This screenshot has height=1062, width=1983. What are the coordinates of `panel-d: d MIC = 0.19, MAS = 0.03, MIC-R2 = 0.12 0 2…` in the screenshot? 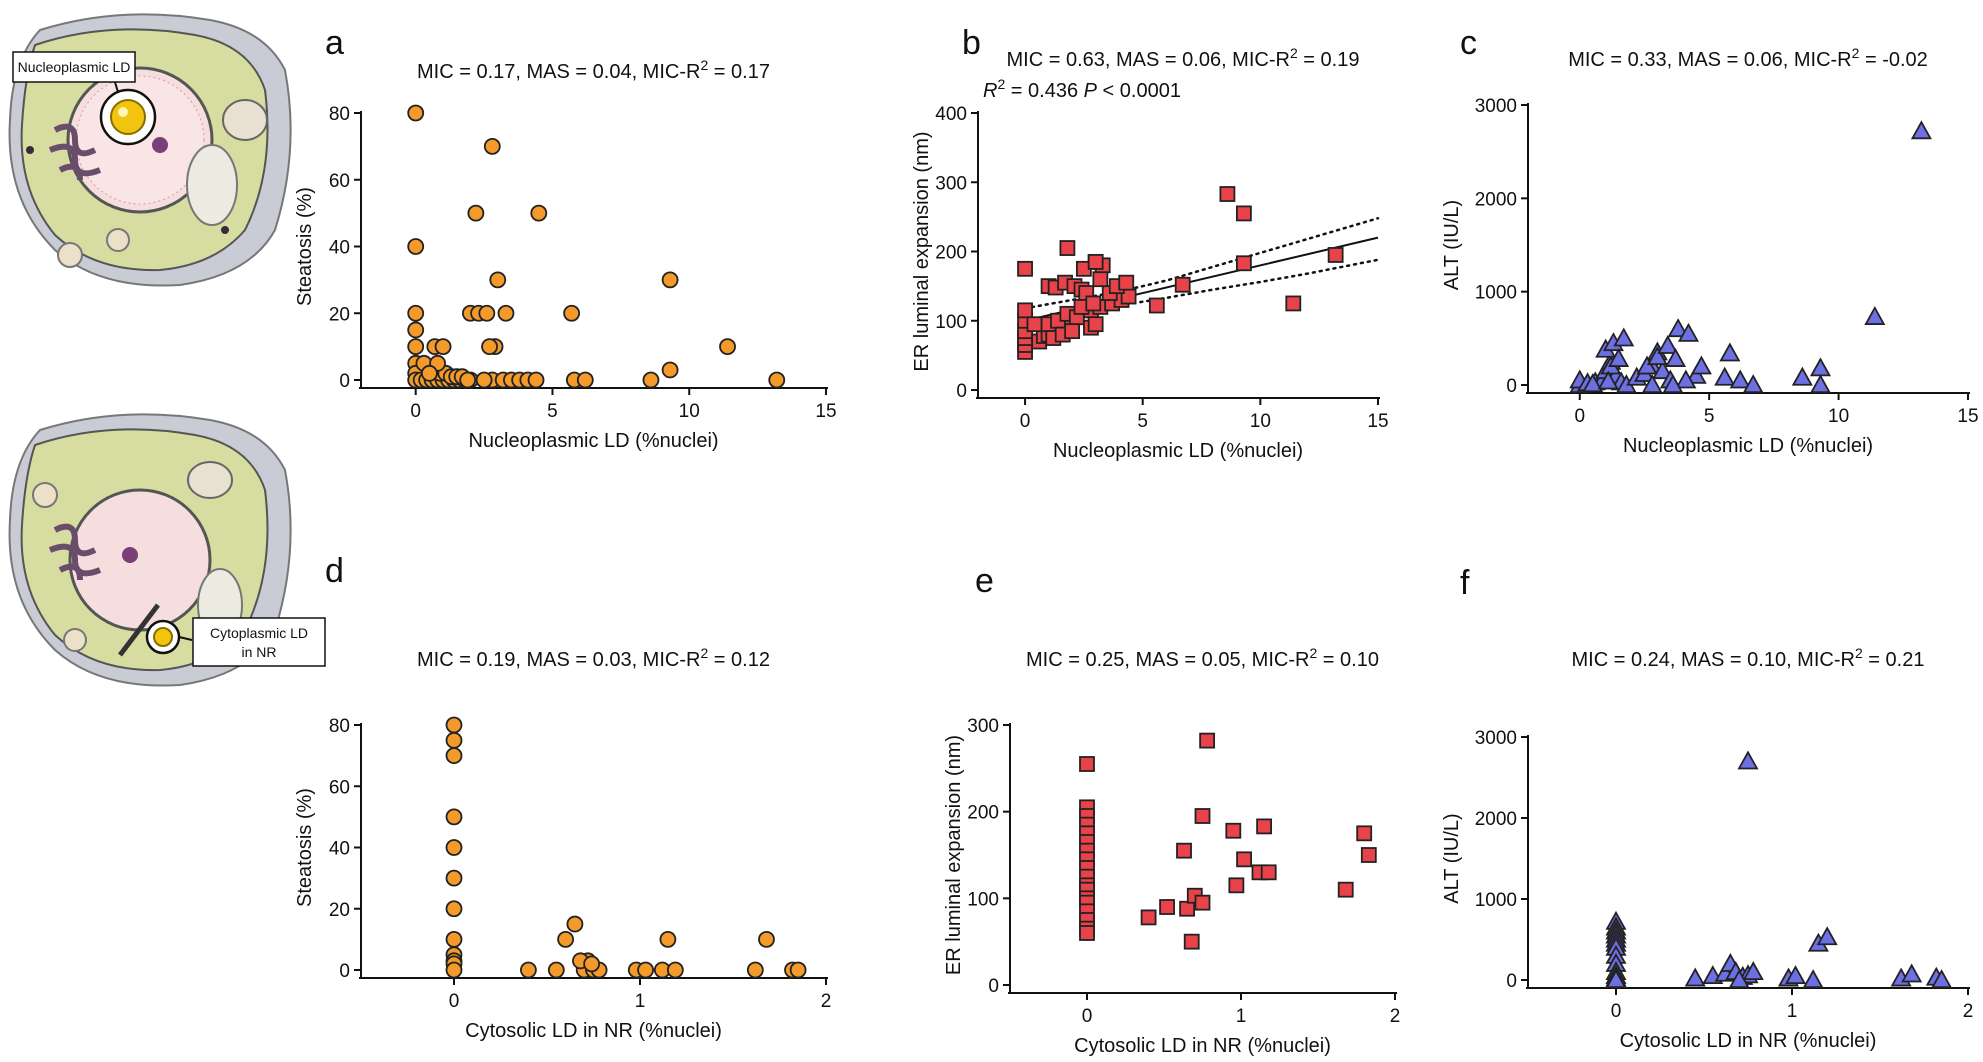 It's located at (562, 797).